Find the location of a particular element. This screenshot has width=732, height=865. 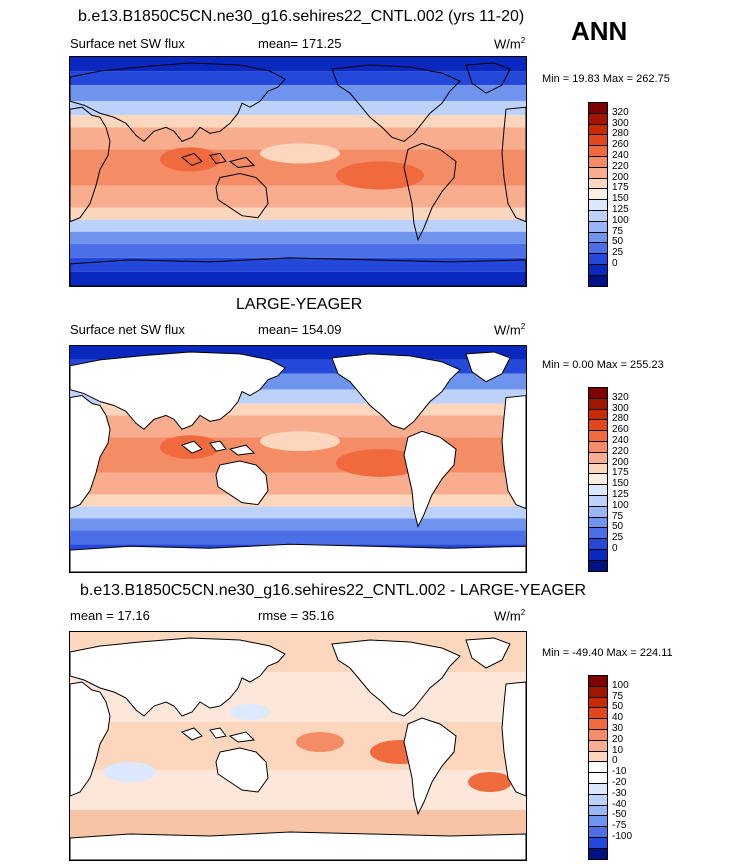

colorbar-tick-label: -30 is located at coordinates (619, 793).